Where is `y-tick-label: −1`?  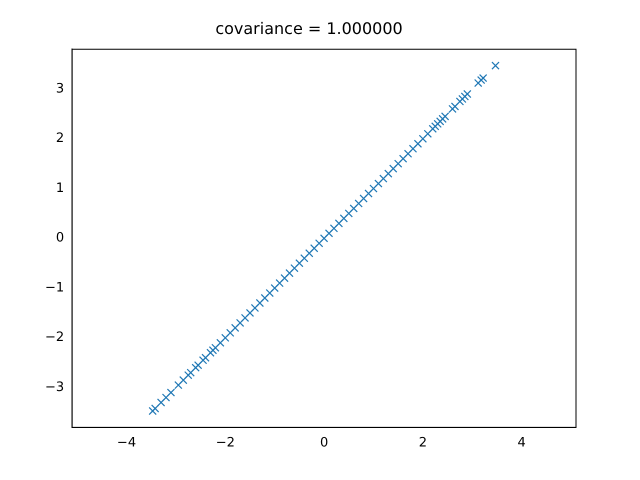
y-tick-label: −1 is located at coordinates (54, 288).